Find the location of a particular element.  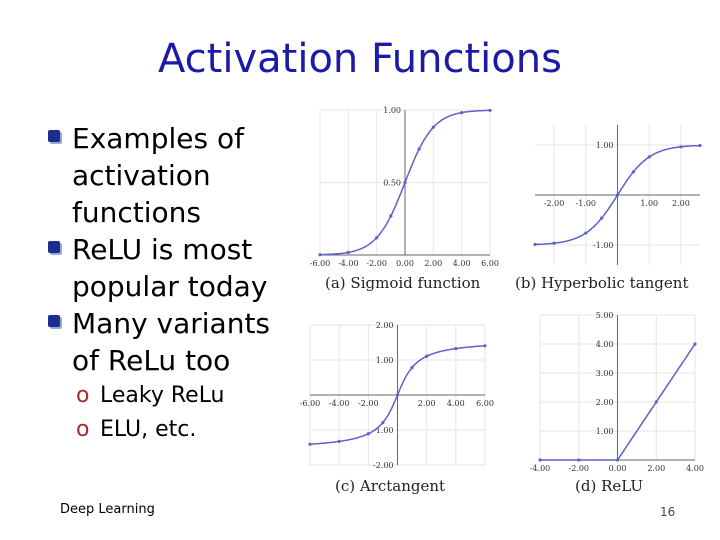

plot-caption: (a) Sigmoid function is located at coordinates (403, 283).